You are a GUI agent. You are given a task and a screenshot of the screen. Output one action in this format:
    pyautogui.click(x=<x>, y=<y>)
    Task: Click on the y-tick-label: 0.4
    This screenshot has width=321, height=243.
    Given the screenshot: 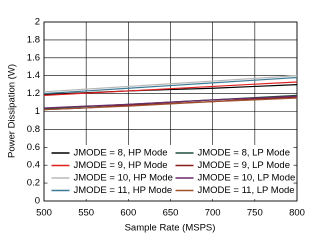 What is the action you would take?
    pyautogui.click(x=33, y=165)
    